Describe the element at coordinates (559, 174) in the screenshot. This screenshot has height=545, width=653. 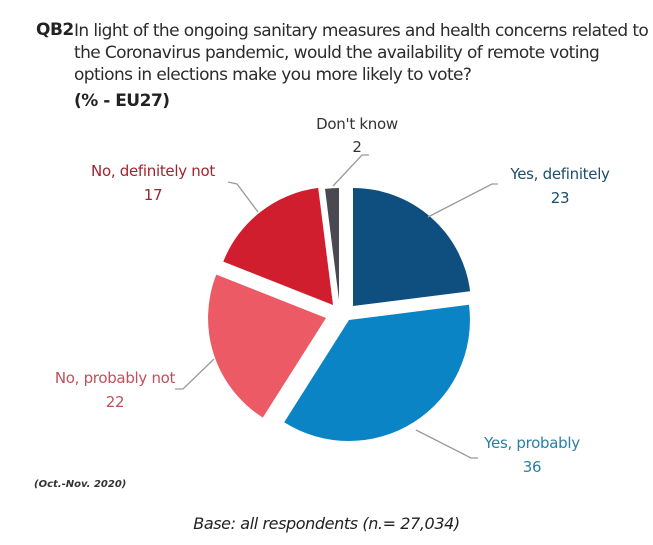
I see `label-yes-definitely: Yes, definitely` at that location.